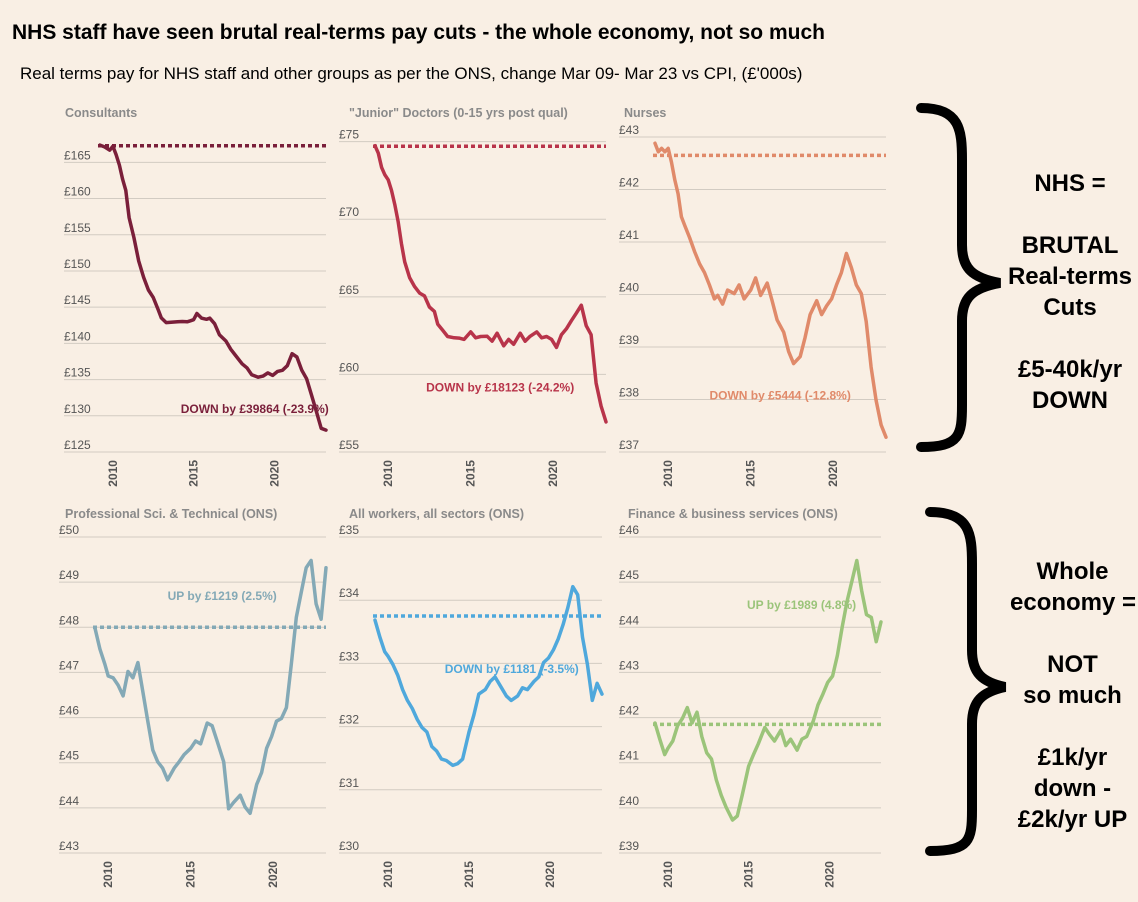  What do you see at coordinates (101, 113) in the screenshot?
I see `chart-title: Consultants` at bounding box center [101, 113].